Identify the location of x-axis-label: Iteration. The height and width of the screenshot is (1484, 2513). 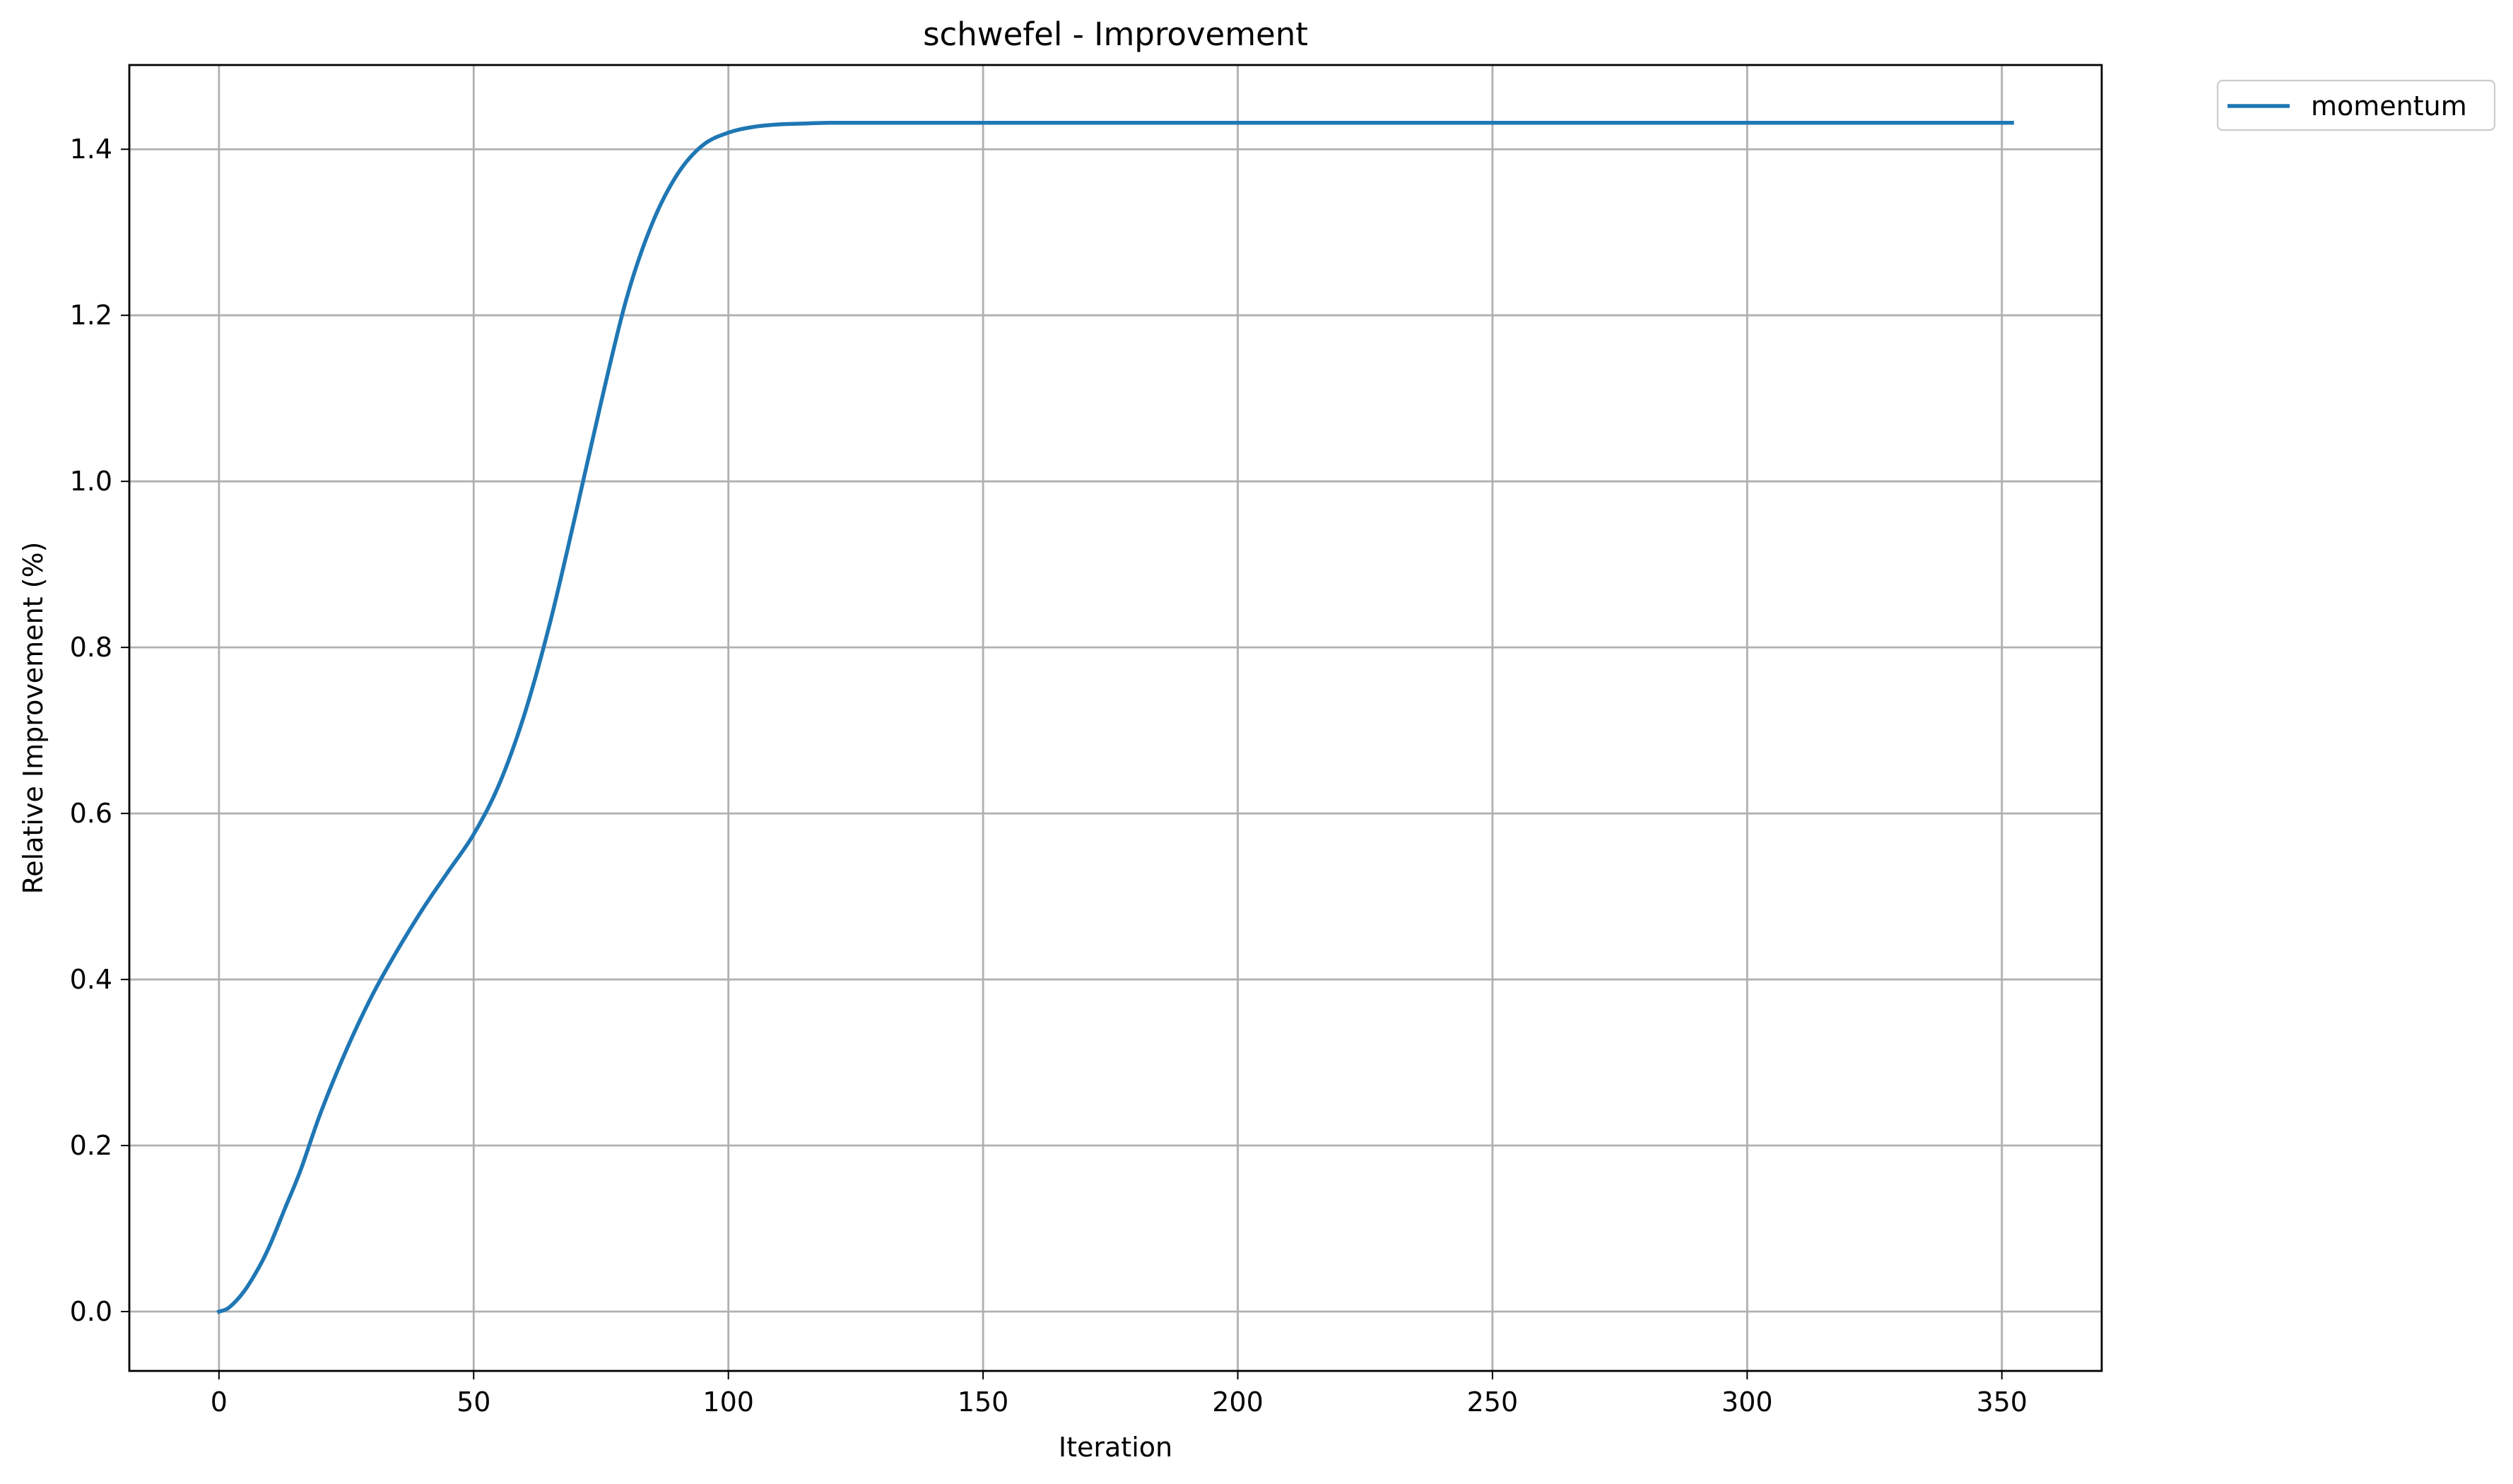
(1115, 1447).